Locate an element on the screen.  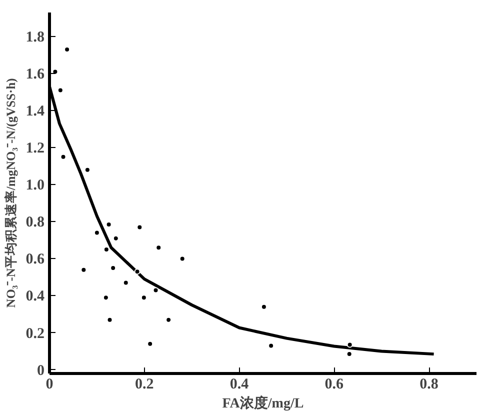
x-tick-label: 0.2 is located at coordinates (144, 384).